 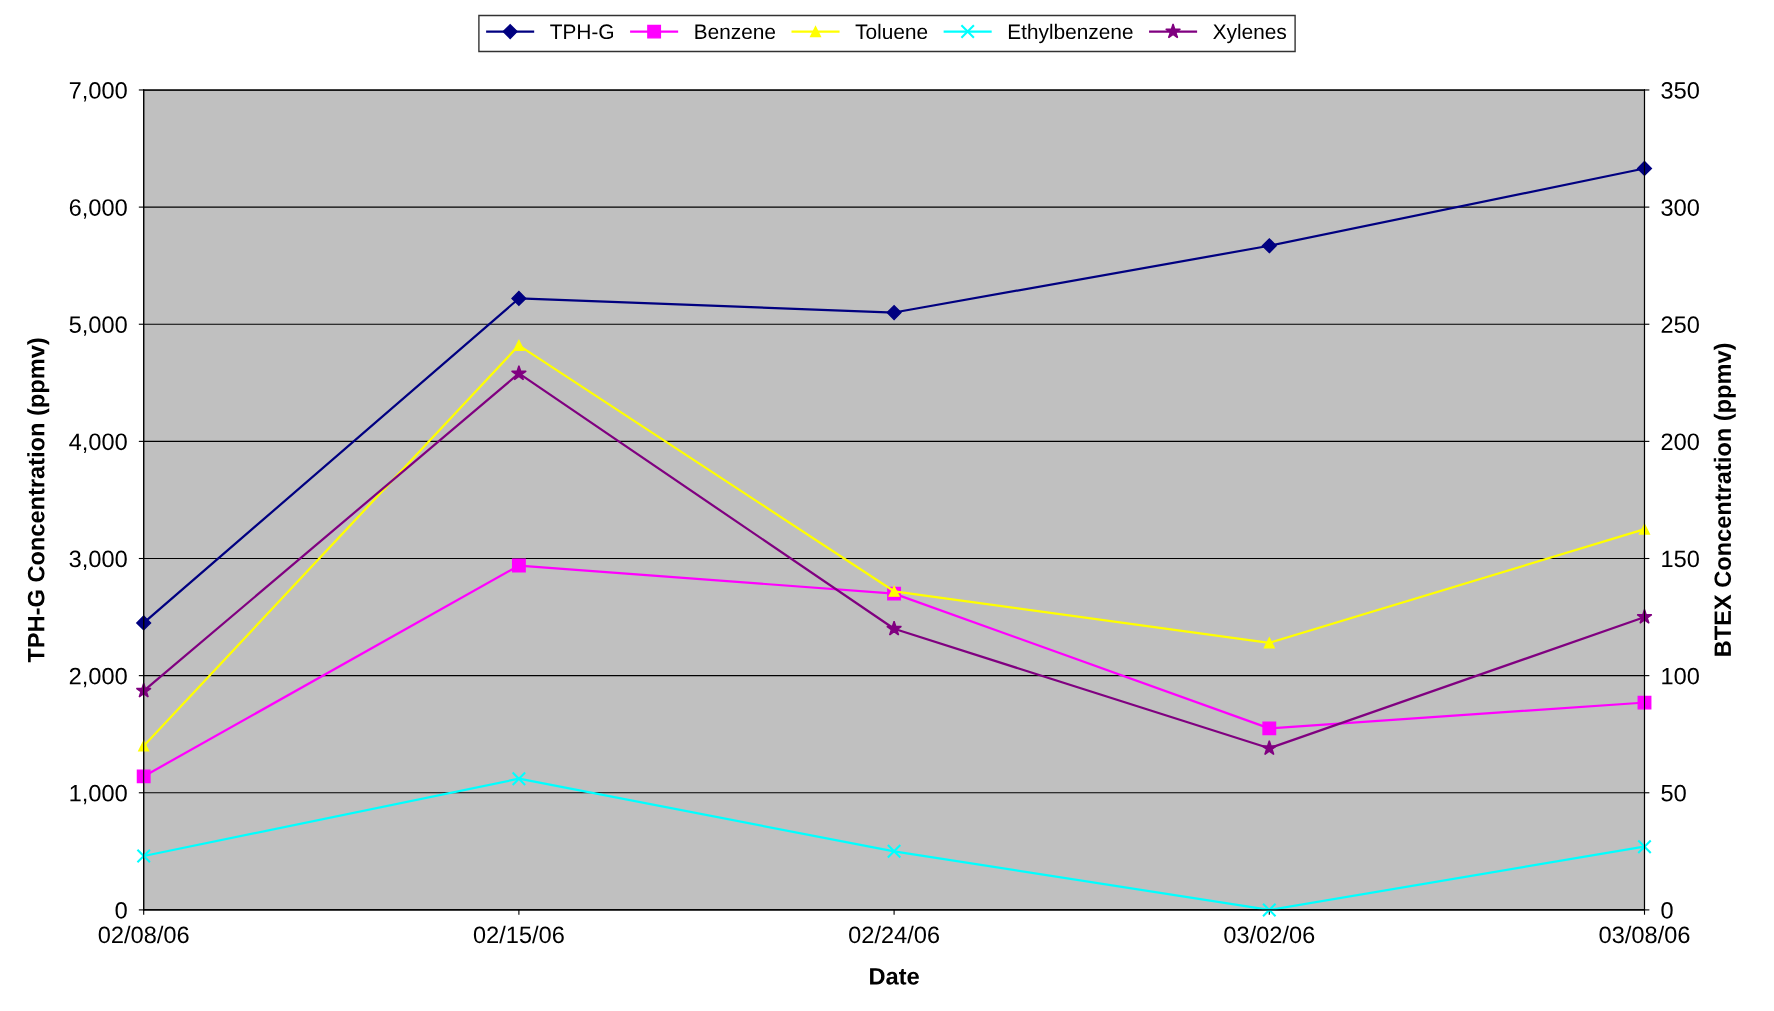 What do you see at coordinates (1680, 207) in the screenshot?
I see `y2-tick-label: 300` at bounding box center [1680, 207].